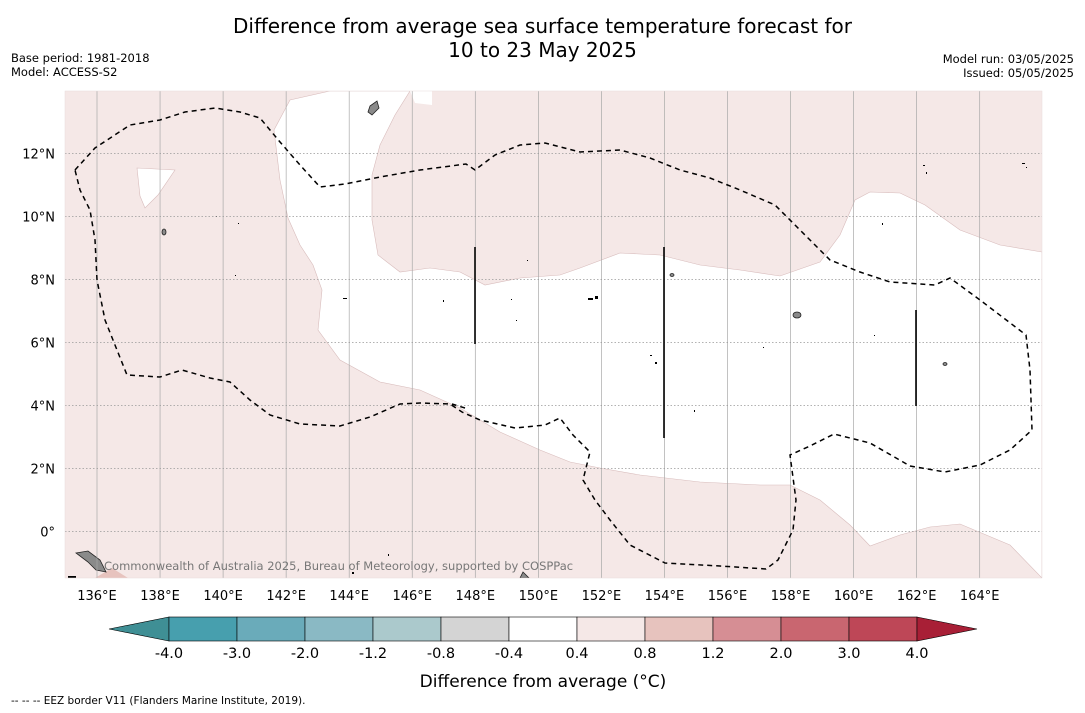  What do you see at coordinates (509, 654) in the screenshot?
I see `colorbar-tick: -0.4` at bounding box center [509, 654].